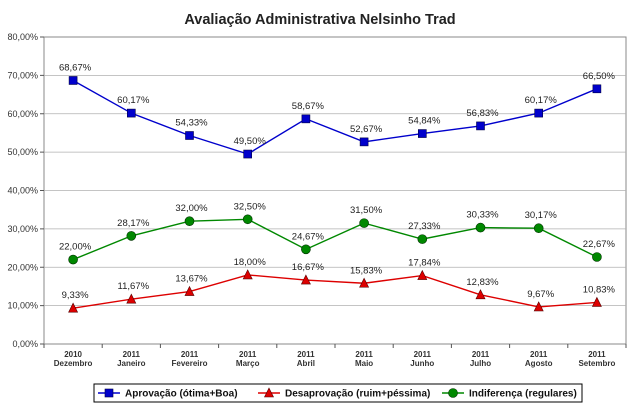 The height and width of the screenshot is (405, 639). What do you see at coordinates (134, 286) in the screenshot?
I see `data-label: 11,67%` at bounding box center [134, 286].